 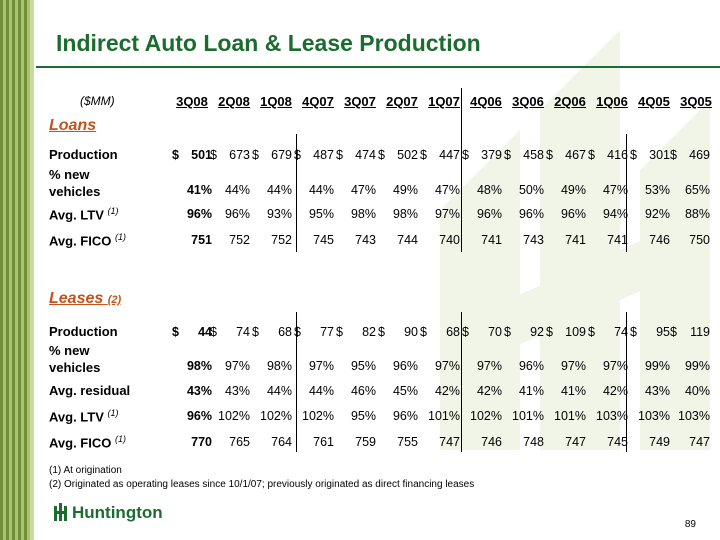 What do you see at coordinates (318, 101) in the screenshot?
I see `period-header-4q07: 4Q07` at bounding box center [318, 101].